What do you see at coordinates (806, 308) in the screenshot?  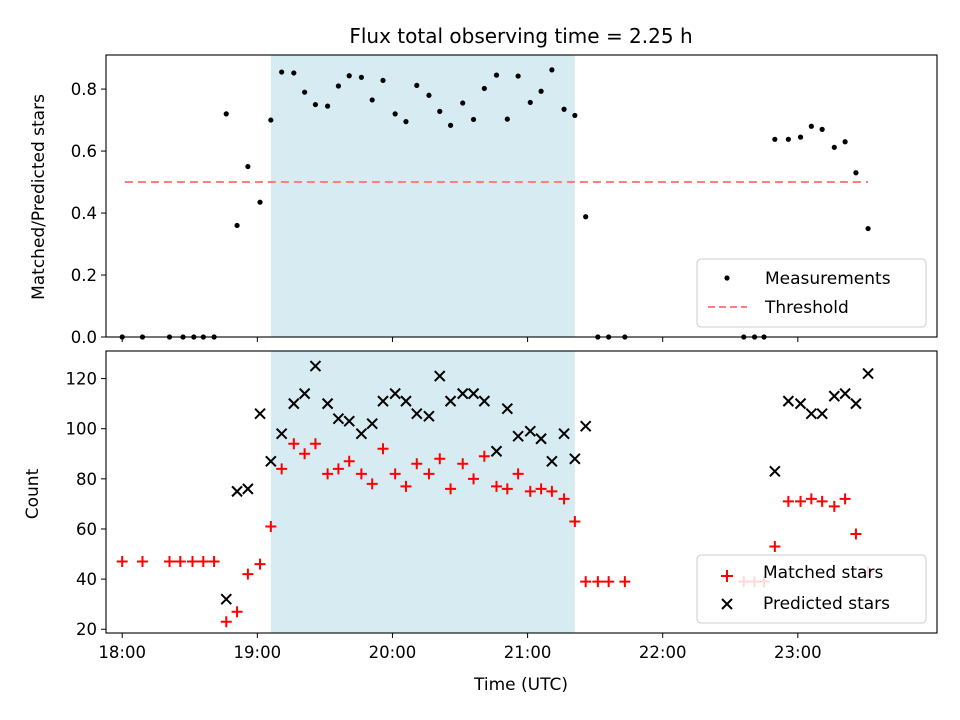 I see `legend-threshold-label: Threshold` at bounding box center [806, 308].